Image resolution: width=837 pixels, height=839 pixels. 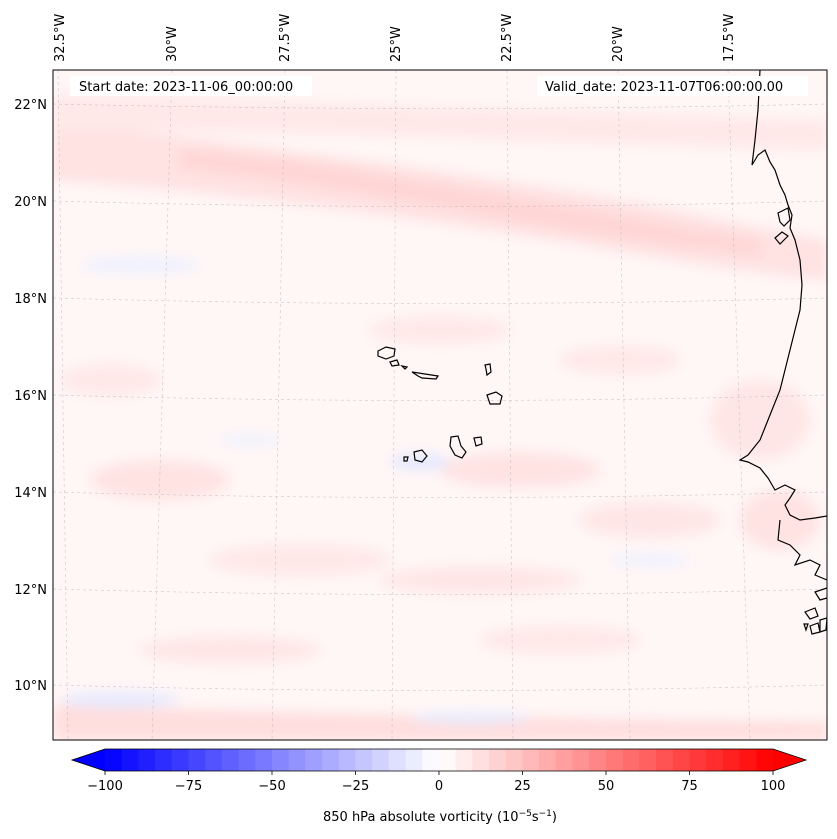 I want to click on lat-label-22n: 22°N, so click(x=30, y=105).